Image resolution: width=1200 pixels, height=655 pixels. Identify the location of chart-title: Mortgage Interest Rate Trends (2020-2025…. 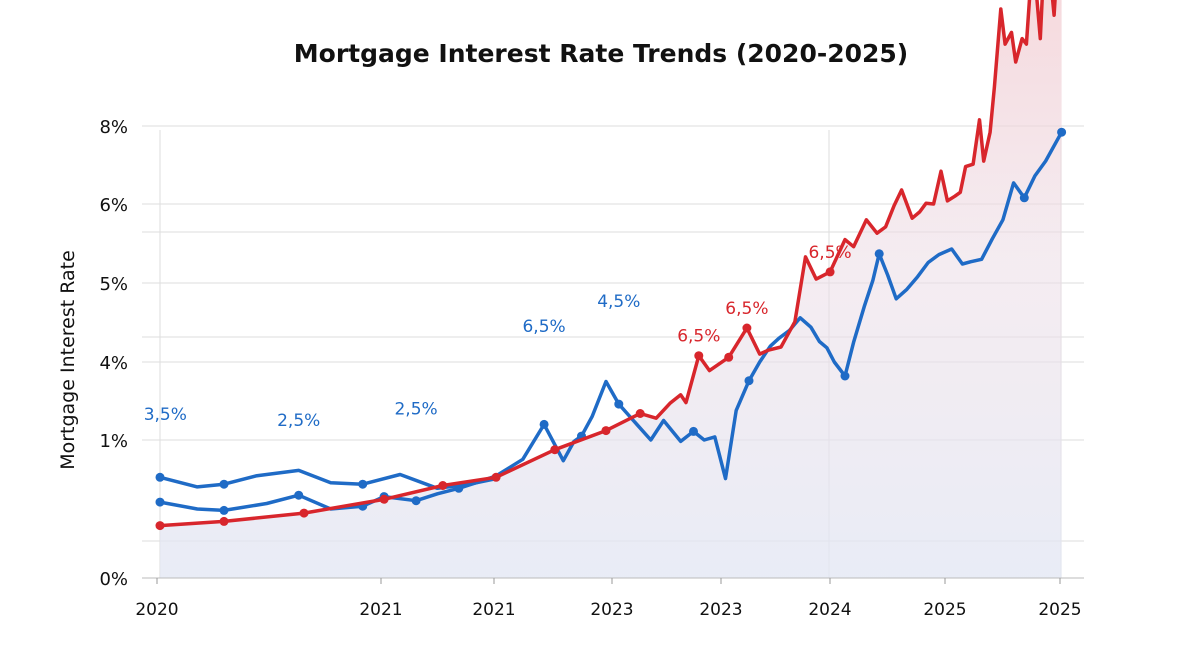
(601, 53).